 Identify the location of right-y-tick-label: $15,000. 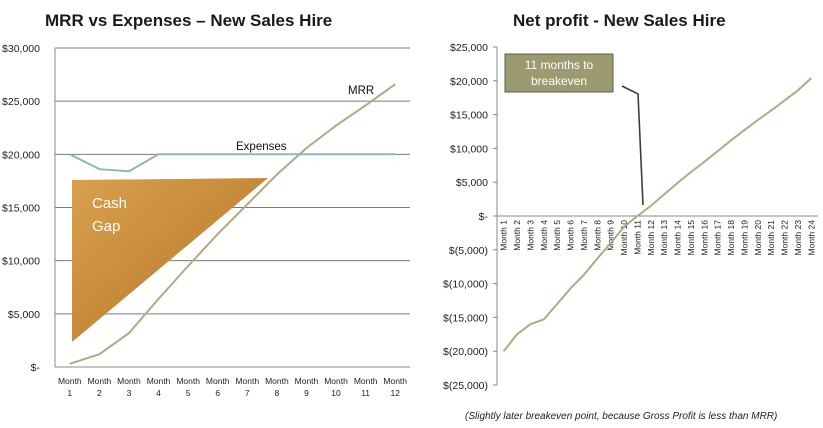
(469, 116).